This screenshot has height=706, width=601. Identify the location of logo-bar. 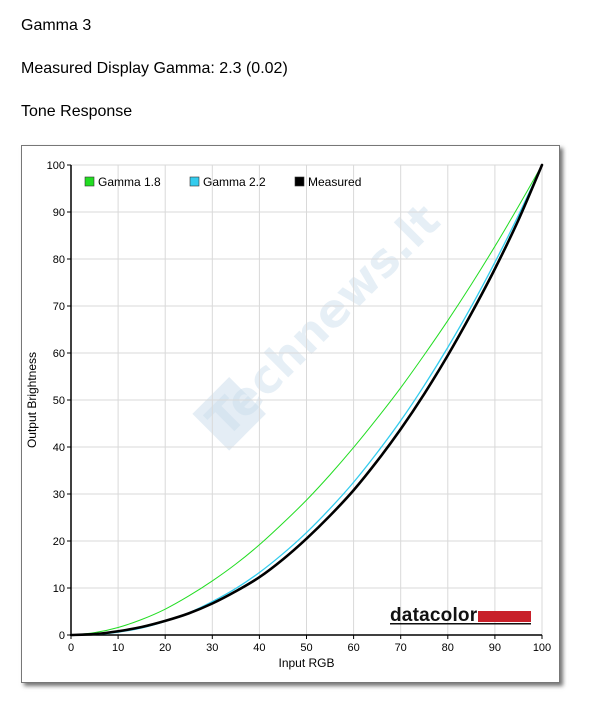
(504, 616).